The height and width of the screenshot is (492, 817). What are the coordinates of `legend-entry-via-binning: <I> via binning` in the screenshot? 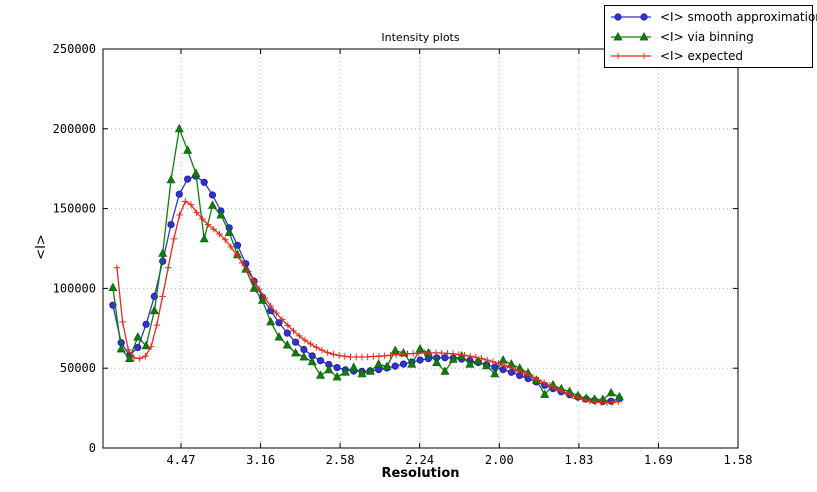 It's located at (708, 37).